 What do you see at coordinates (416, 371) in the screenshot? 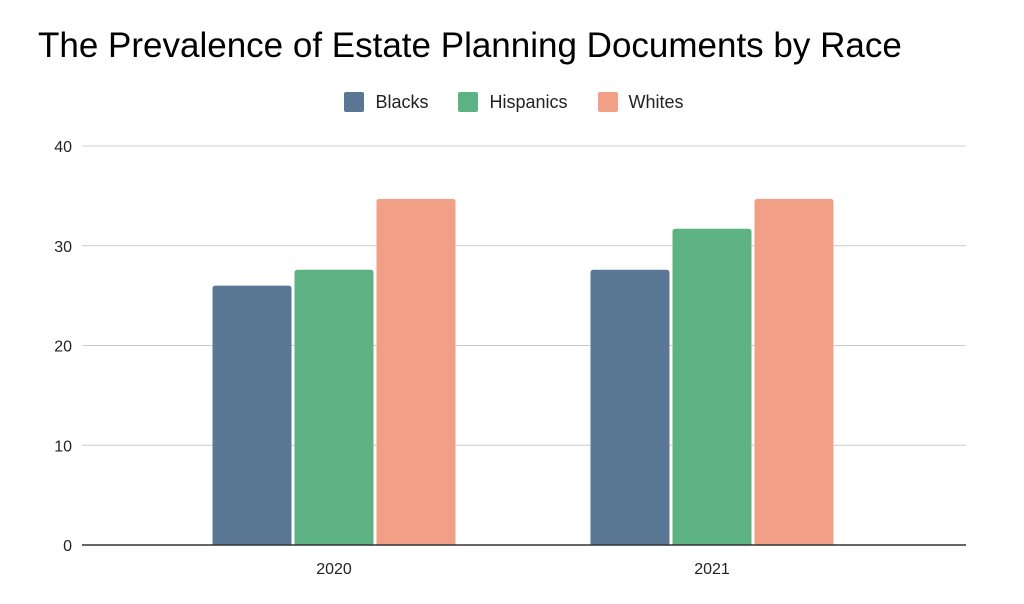
I see `bar-whites-2020` at bounding box center [416, 371].